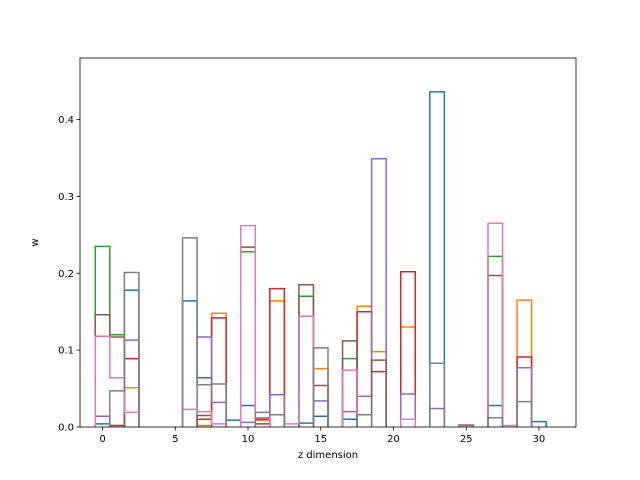 This screenshot has height=480, width=640. Describe the element at coordinates (35, 242) in the screenshot. I see `y-axis-label: w` at that location.